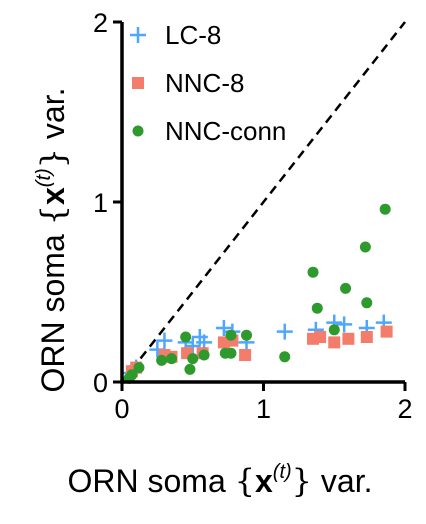 This screenshot has width=426, height=524. What do you see at coordinates (342, 481) in the screenshot?
I see `x-axis-label-suffix: var.` at bounding box center [342, 481].